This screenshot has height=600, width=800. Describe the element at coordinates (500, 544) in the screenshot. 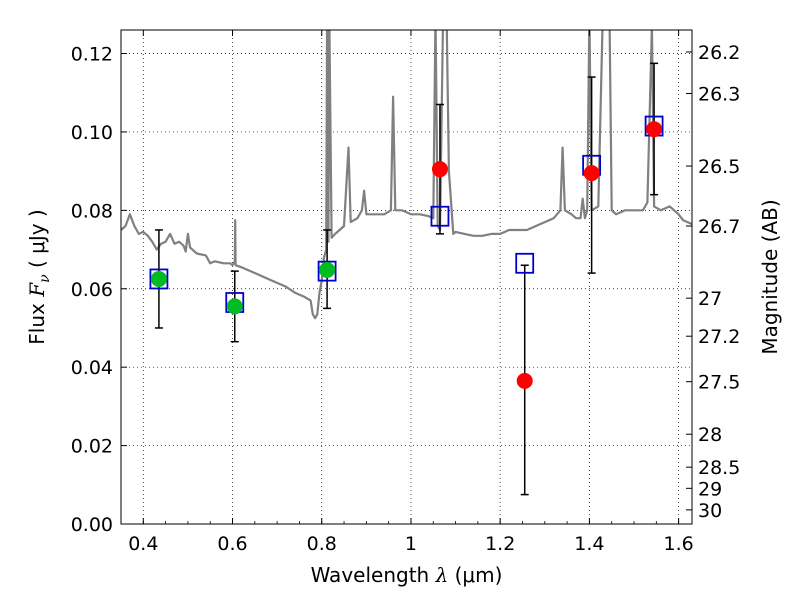

I see `x-tick-label: 1.2` at that location.